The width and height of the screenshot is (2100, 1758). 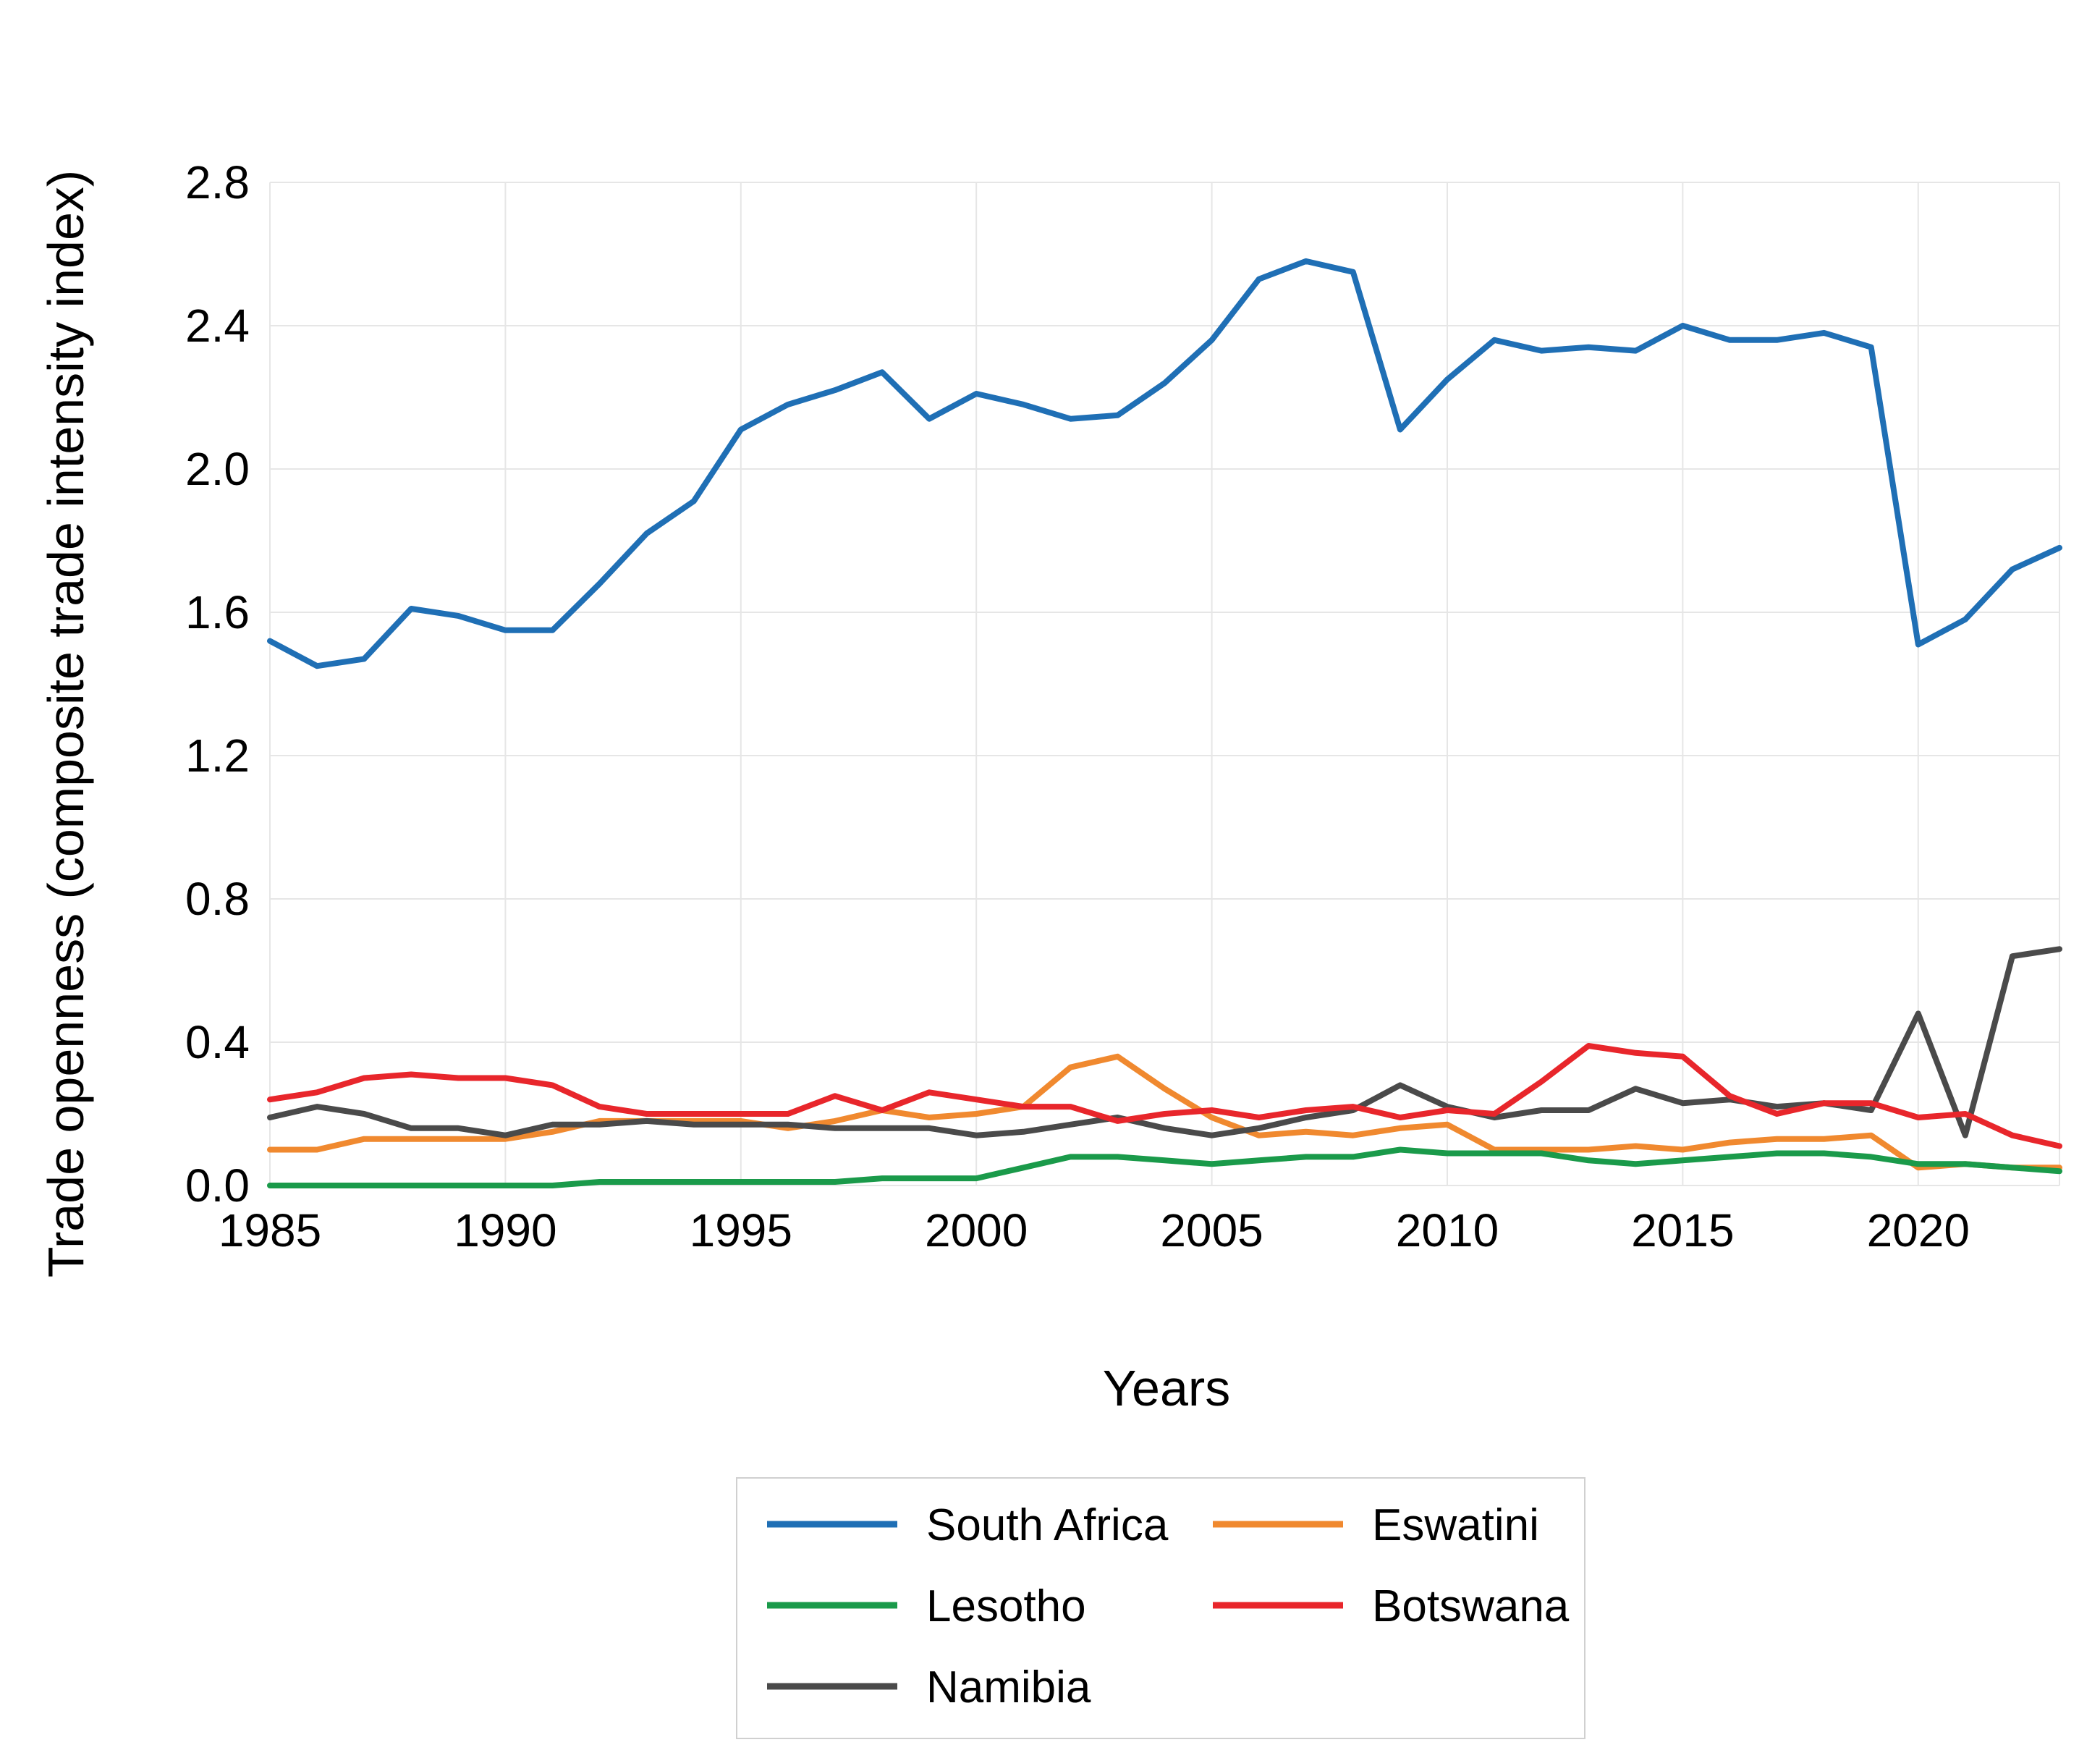 I want to click on series-line-lesotho, so click(x=1165, y=1167).